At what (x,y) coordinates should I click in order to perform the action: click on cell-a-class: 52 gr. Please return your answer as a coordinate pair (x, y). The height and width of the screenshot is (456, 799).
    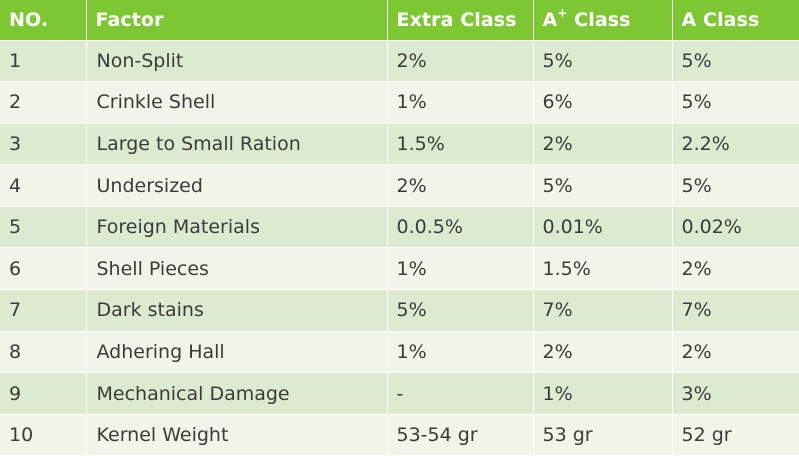
    Looking at the image, I should click on (735, 435).